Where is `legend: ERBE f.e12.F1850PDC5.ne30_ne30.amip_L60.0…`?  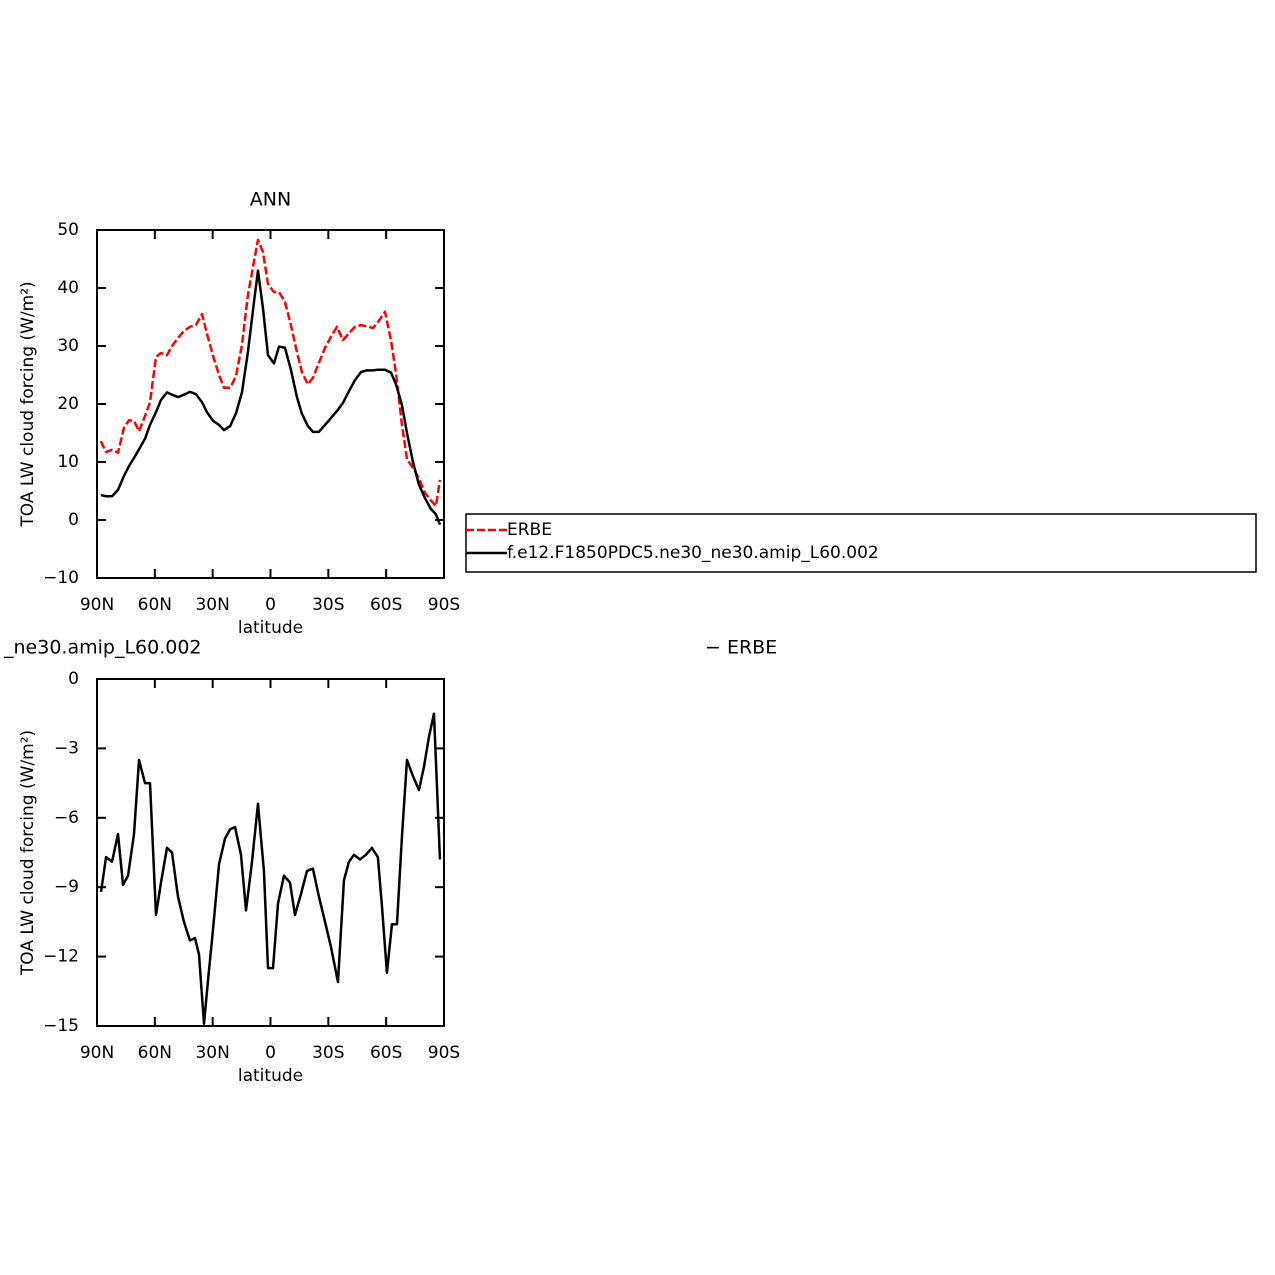 legend: ERBE f.e12.F1850PDC5.ne30_ne30.amip_L60.0… is located at coordinates (861, 543).